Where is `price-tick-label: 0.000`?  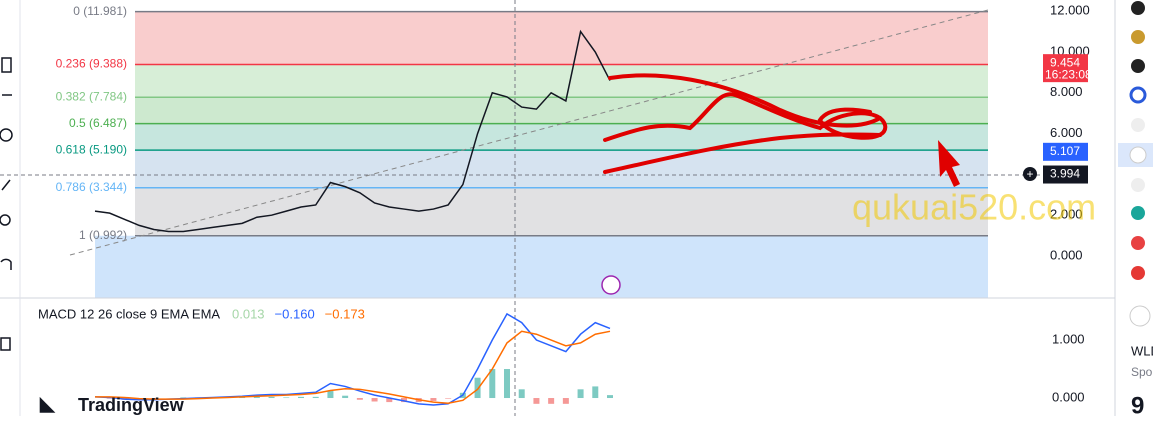 price-tick-label: 0.000 is located at coordinates (1066, 254).